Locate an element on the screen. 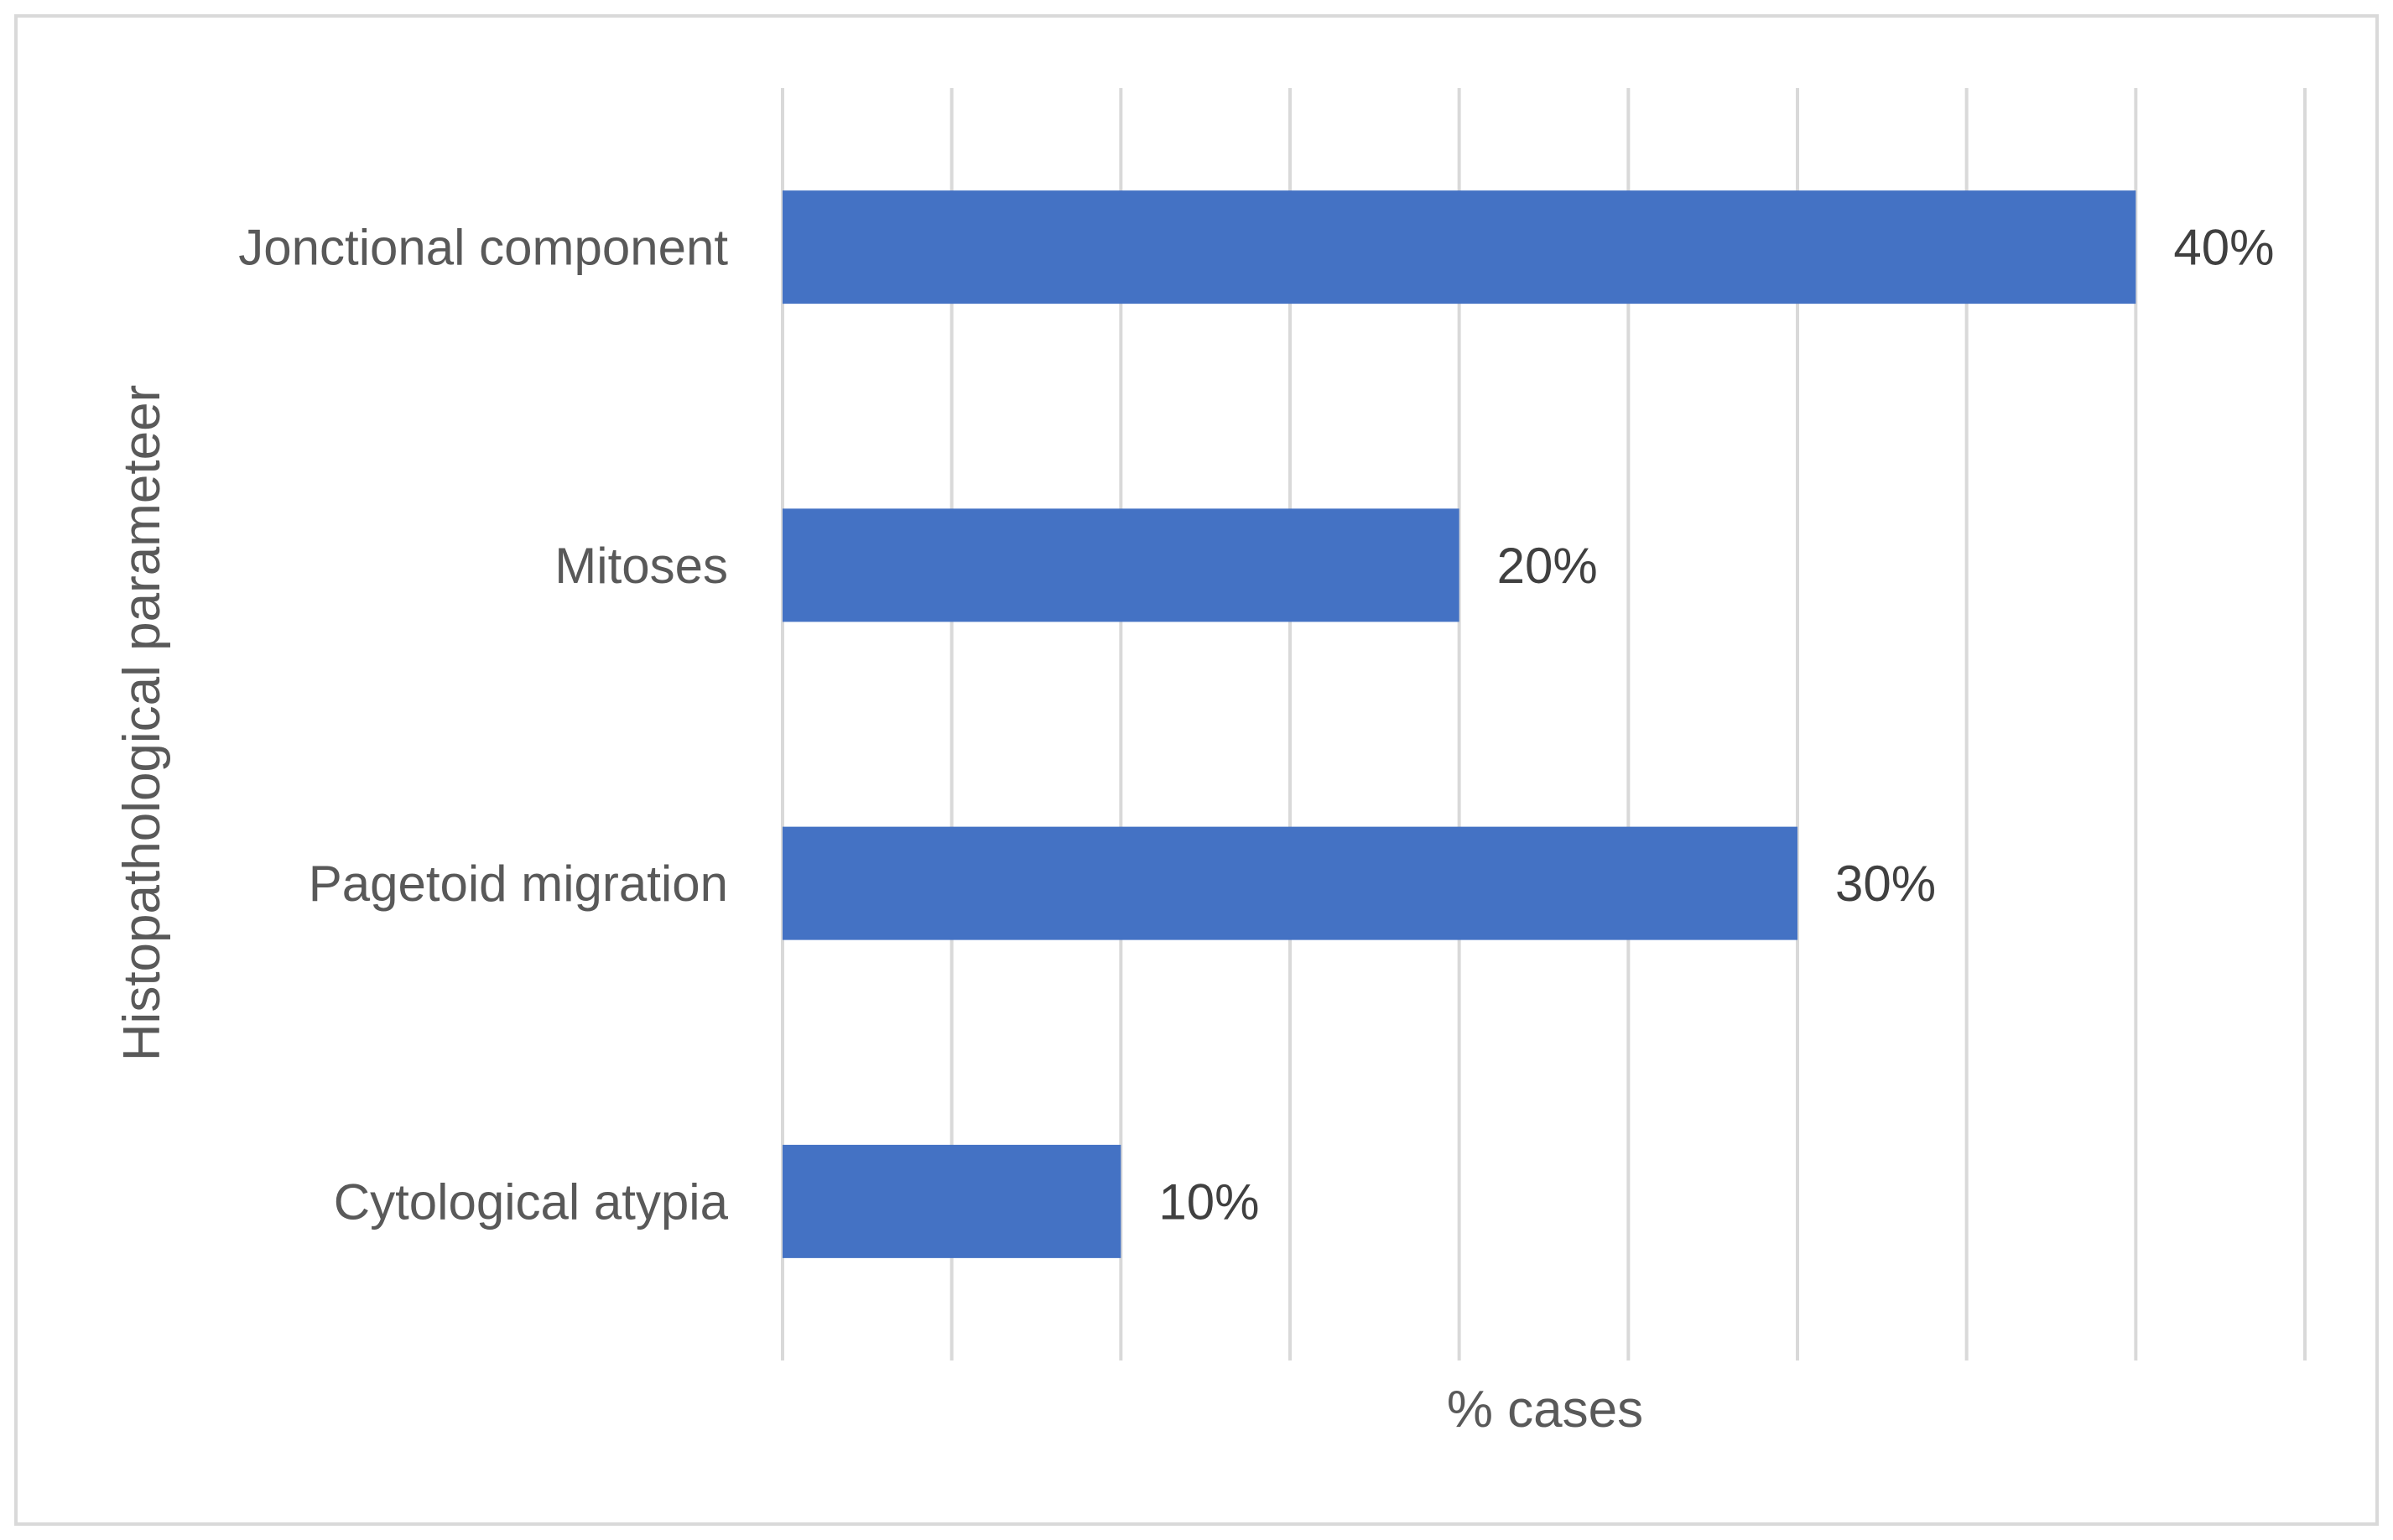 Image resolution: width=2393 pixels, height=1540 pixels. data-label-1: 20% is located at coordinates (1547, 566).